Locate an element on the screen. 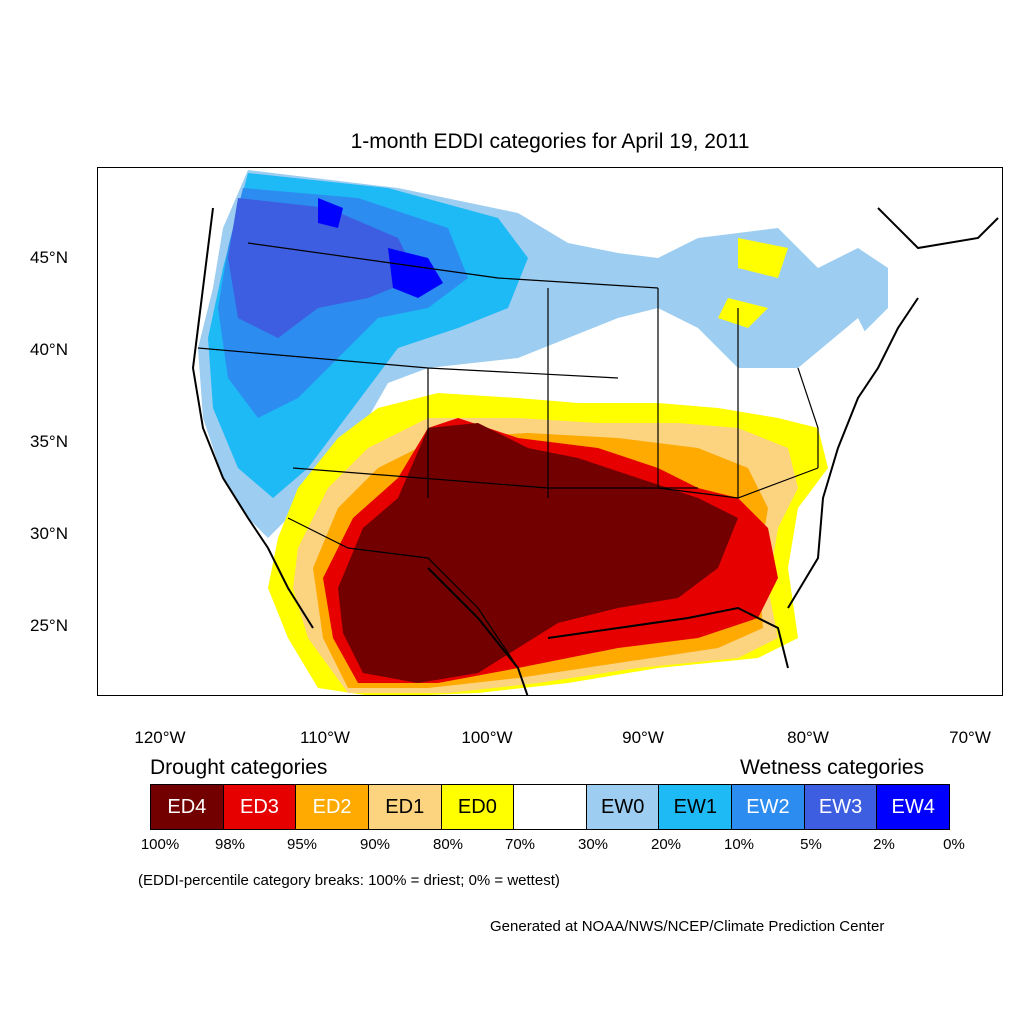 This screenshot has height=1024, width=1024. break-label: 5% is located at coordinates (811, 844).